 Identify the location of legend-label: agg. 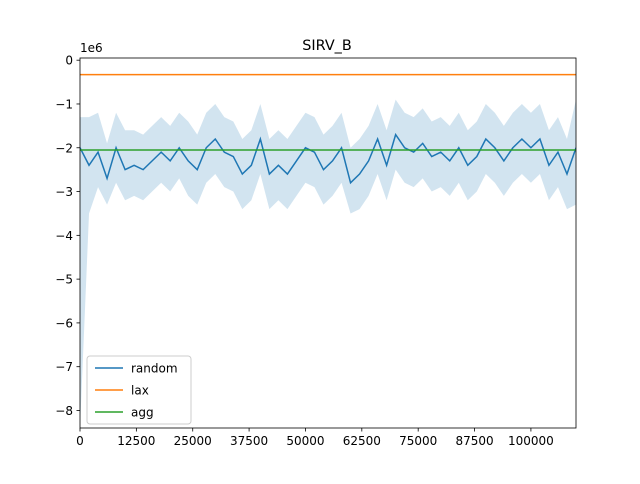
(142, 413).